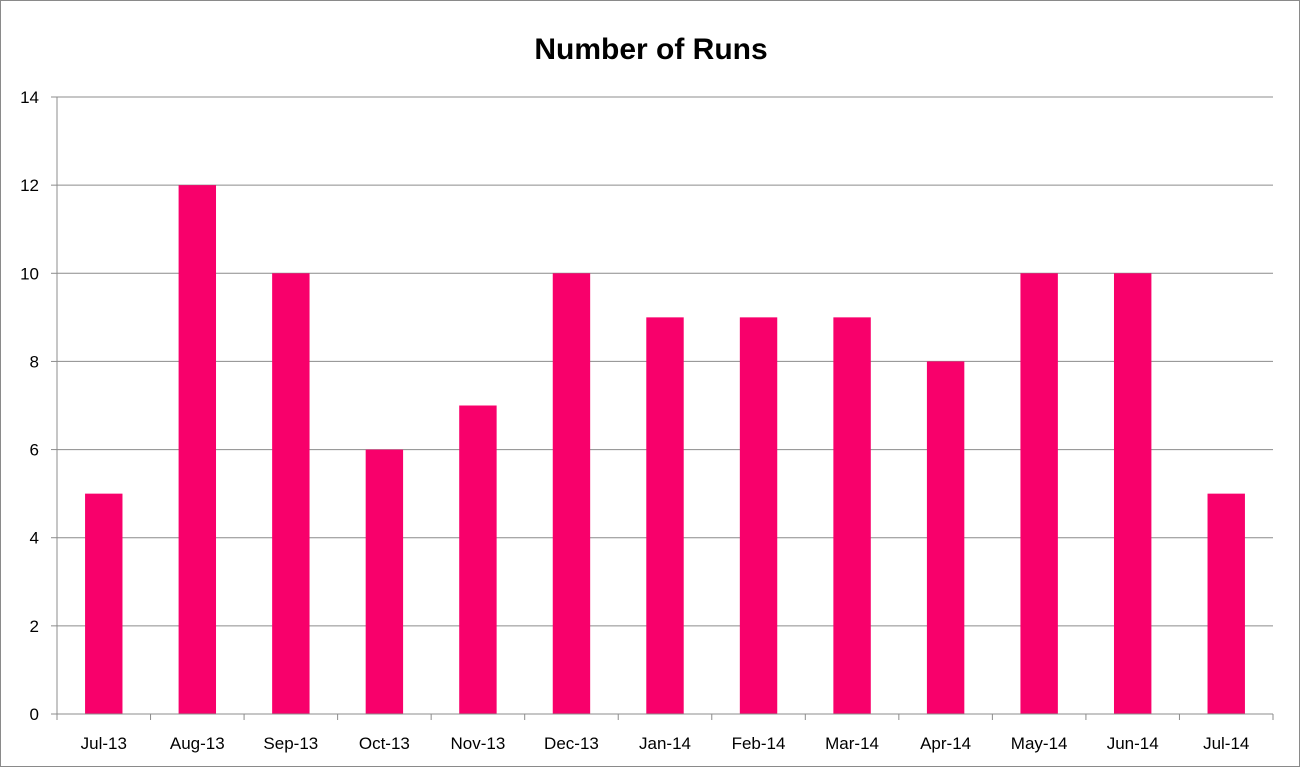  Describe the element at coordinates (1226, 743) in the screenshot. I see `x-tick-label: Jul-14` at that location.